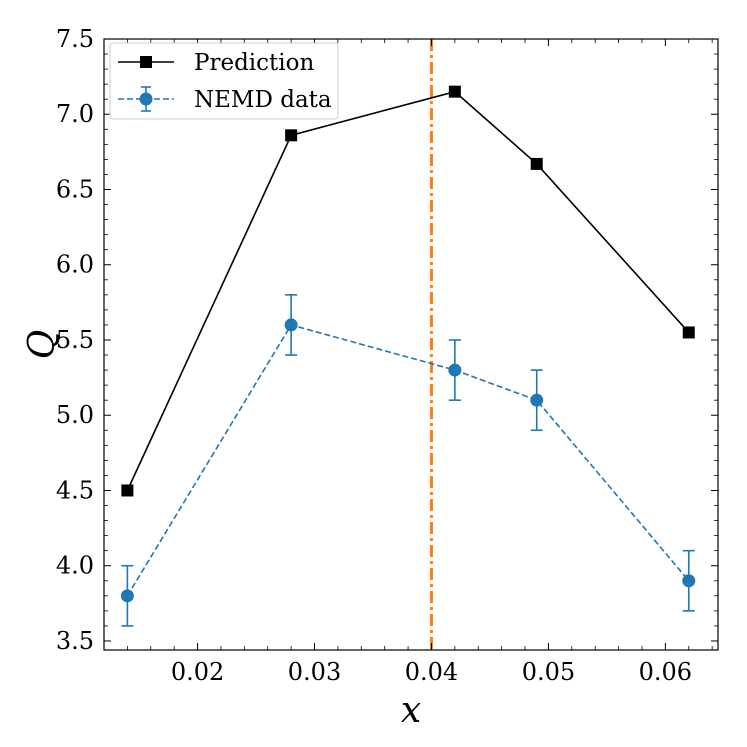 The height and width of the screenshot is (747, 747). What do you see at coordinates (75, 189) in the screenshot?
I see `y-tick-label: 6.5` at bounding box center [75, 189].